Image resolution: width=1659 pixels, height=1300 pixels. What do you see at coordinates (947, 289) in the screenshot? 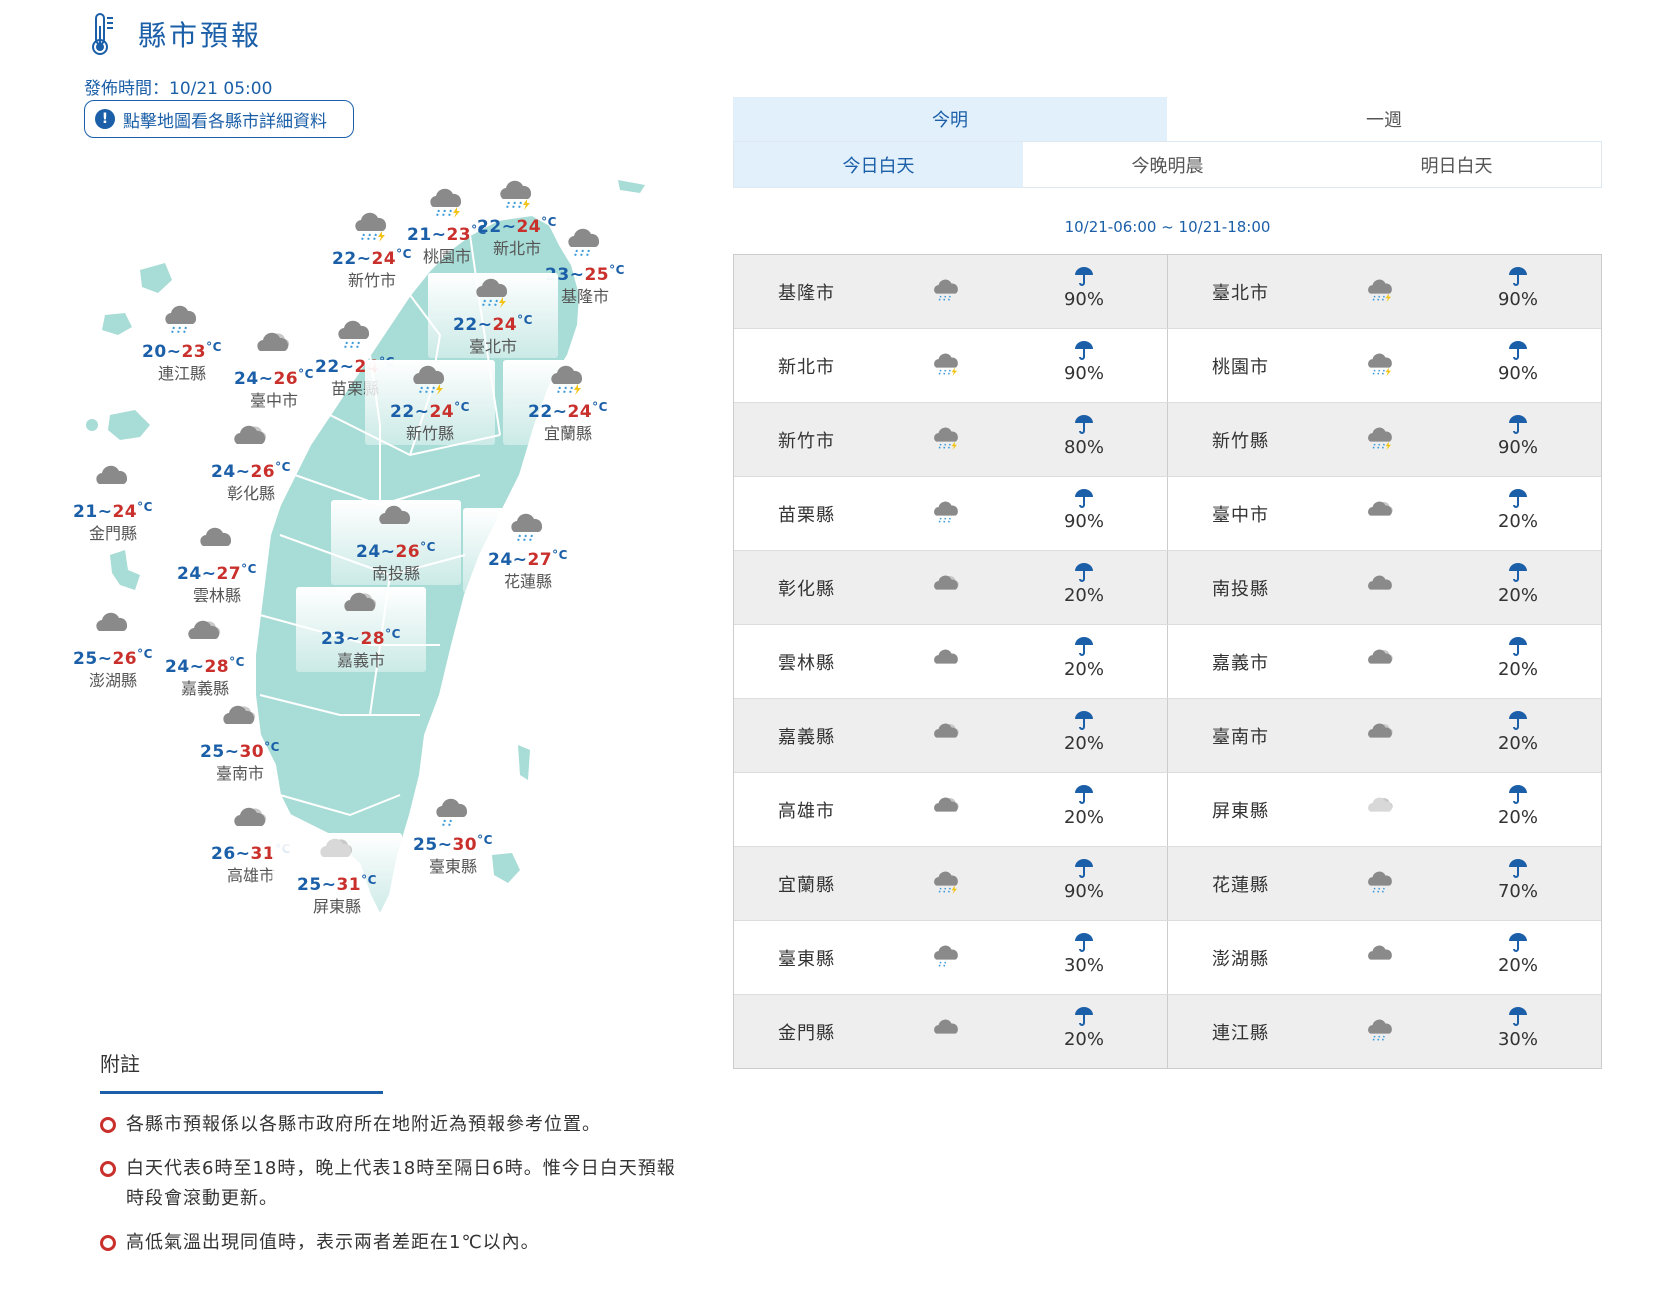
I see `rain-icon` at bounding box center [947, 289].